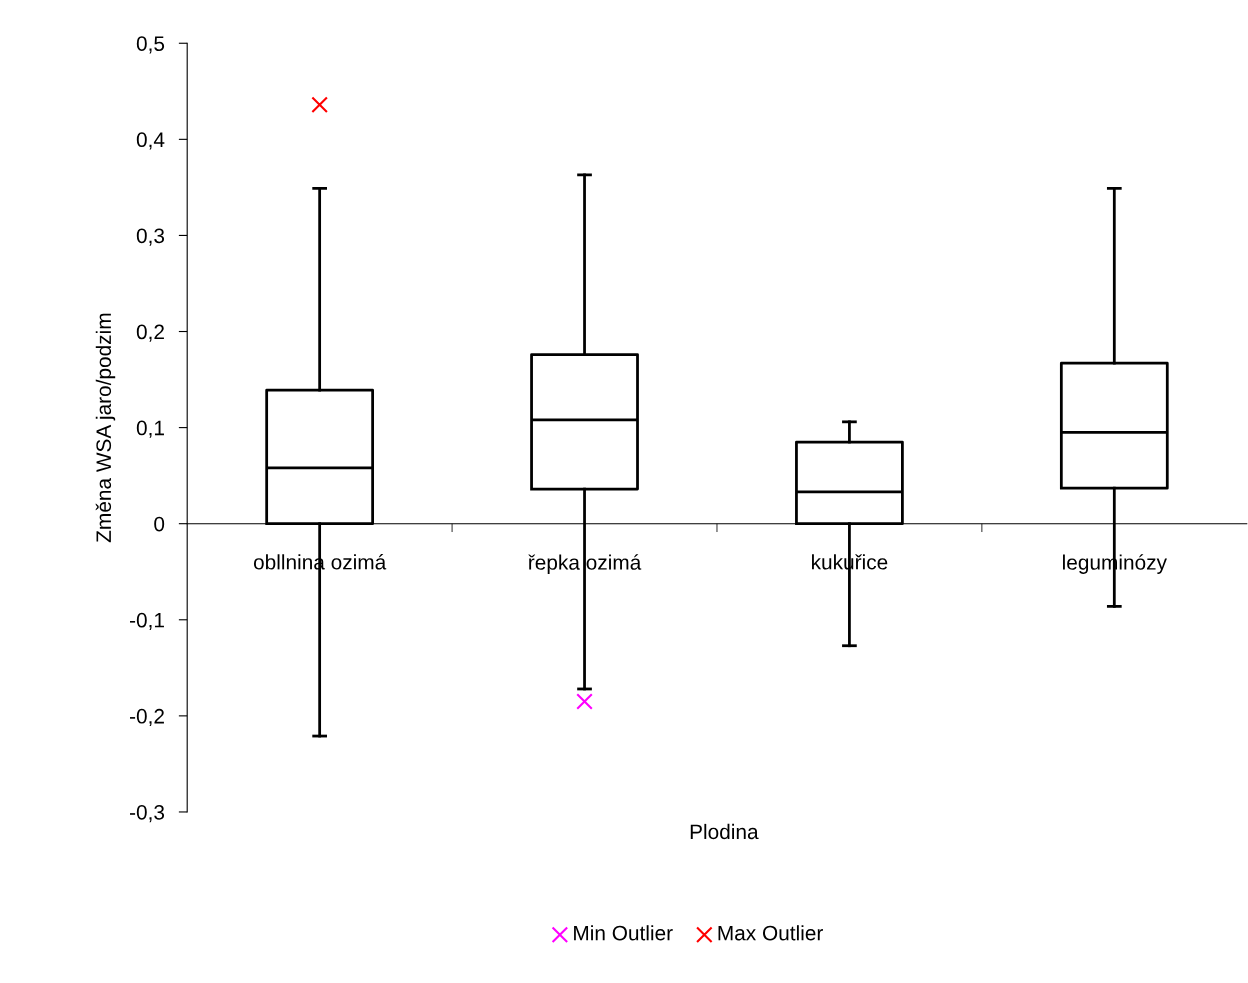 The image size is (1248, 983). What do you see at coordinates (105, 428) in the screenshot?
I see `y-axis-title: Změna WSA jaro/podzim` at bounding box center [105, 428].